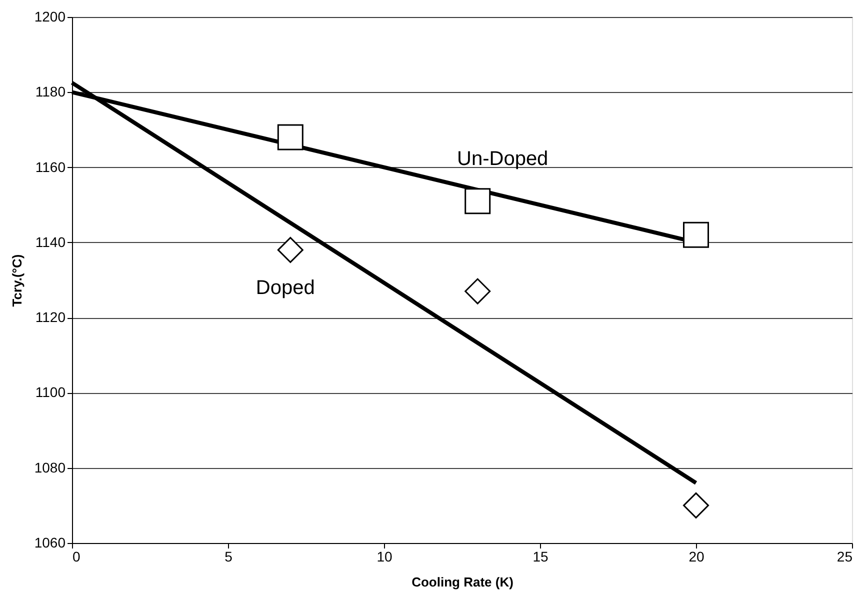 Image resolution: width=863 pixels, height=599 pixels. Describe the element at coordinates (228, 556) in the screenshot. I see `x-tick-label: 5` at that location.